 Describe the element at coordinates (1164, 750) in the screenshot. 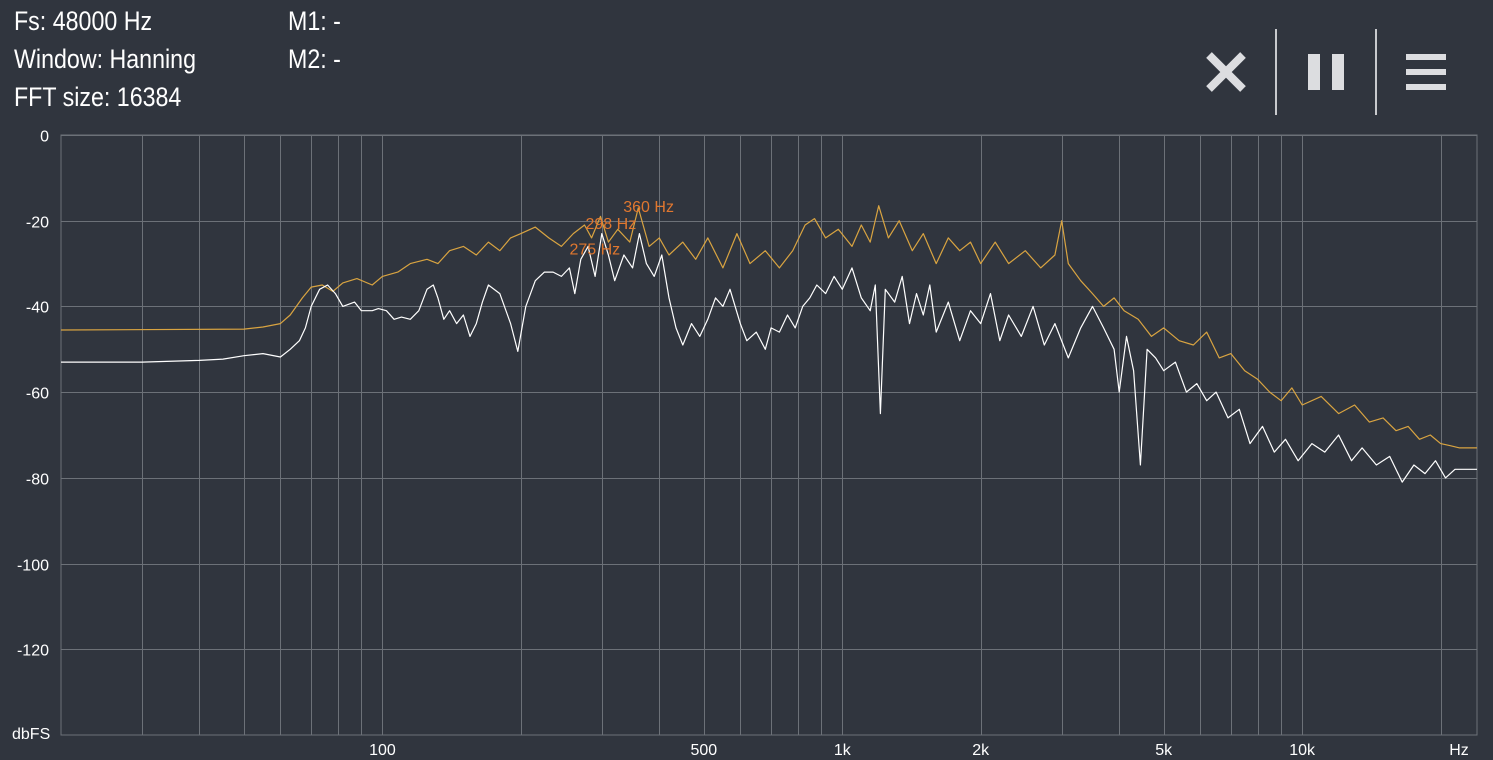

I see `x-tick-label: 5k` at that location.